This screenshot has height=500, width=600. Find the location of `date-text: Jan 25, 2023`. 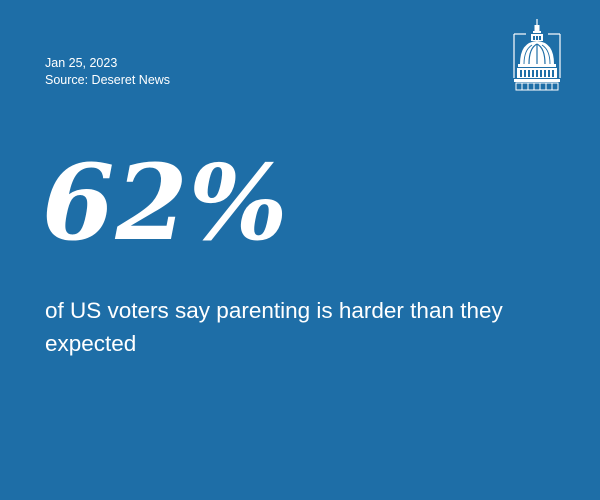

date-text: Jan 25, 2023 is located at coordinates (81, 63).